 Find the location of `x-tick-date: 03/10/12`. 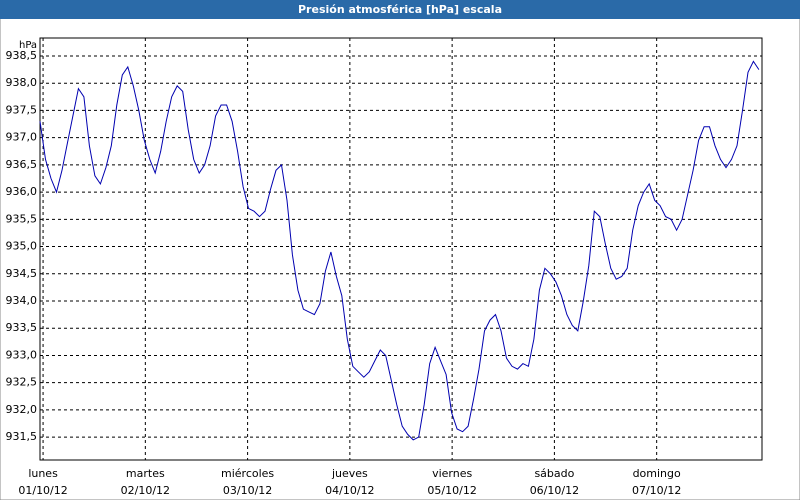

x-tick-date: 03/10/12 is located at coordinates (247, 490).